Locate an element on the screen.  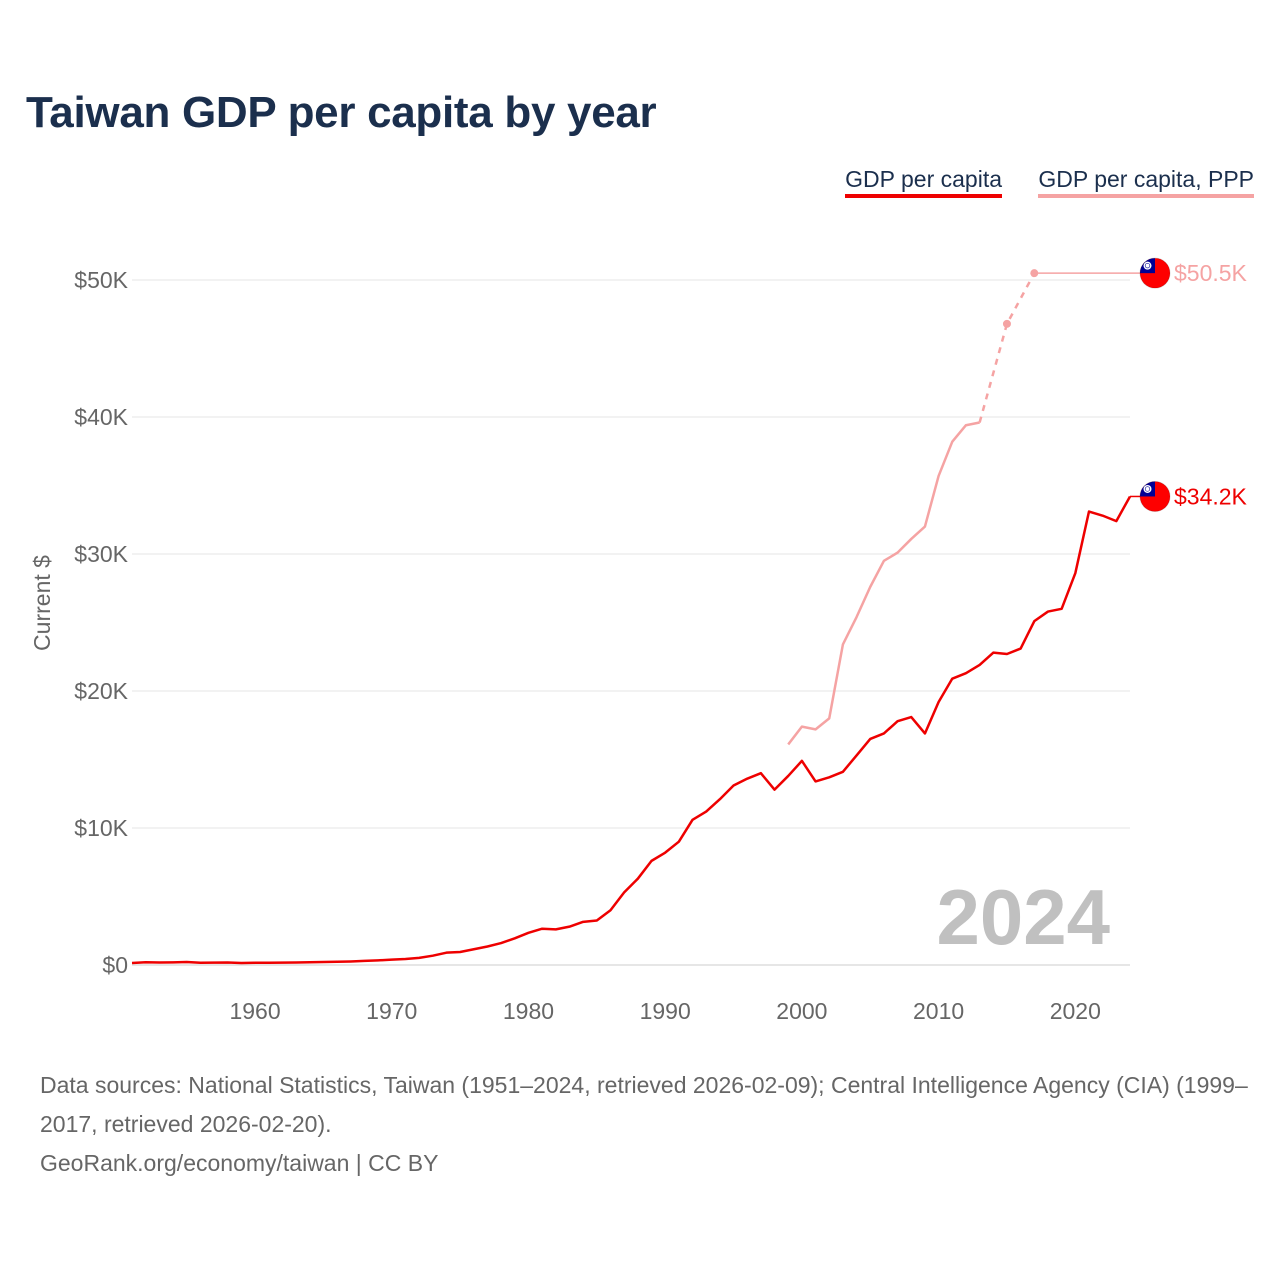
legend-gdp-swatch is located at coordinates (923, 196).